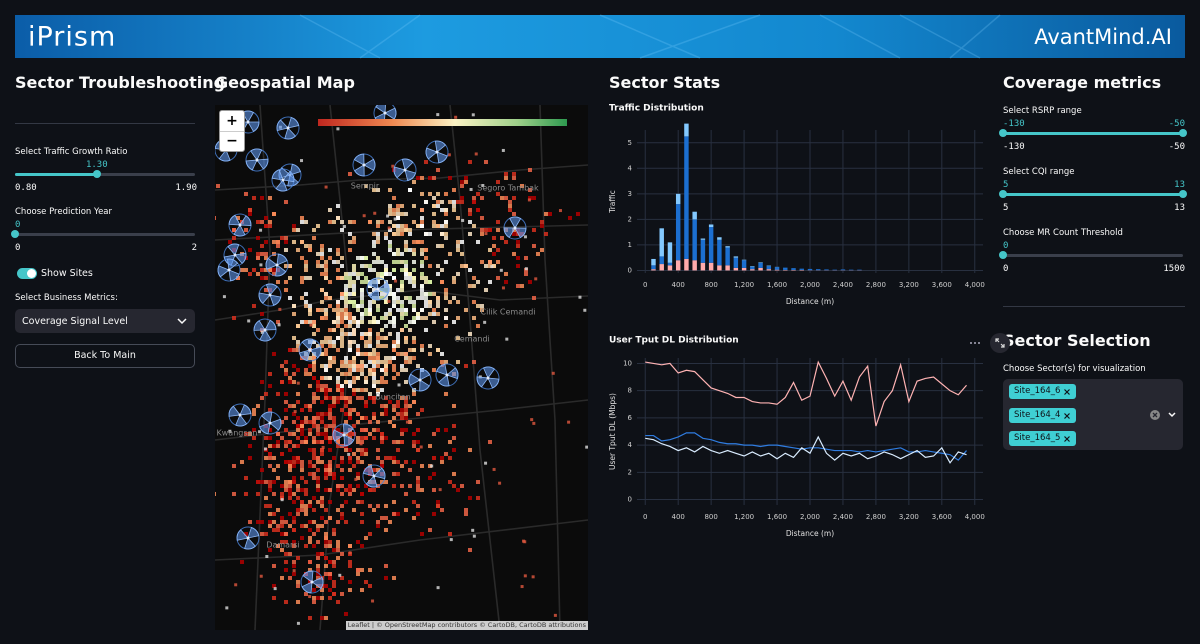  Describe the element at coordinates (105, 321) in the screenshot. I see `selectbox: Coverage Signal Level` at that location.